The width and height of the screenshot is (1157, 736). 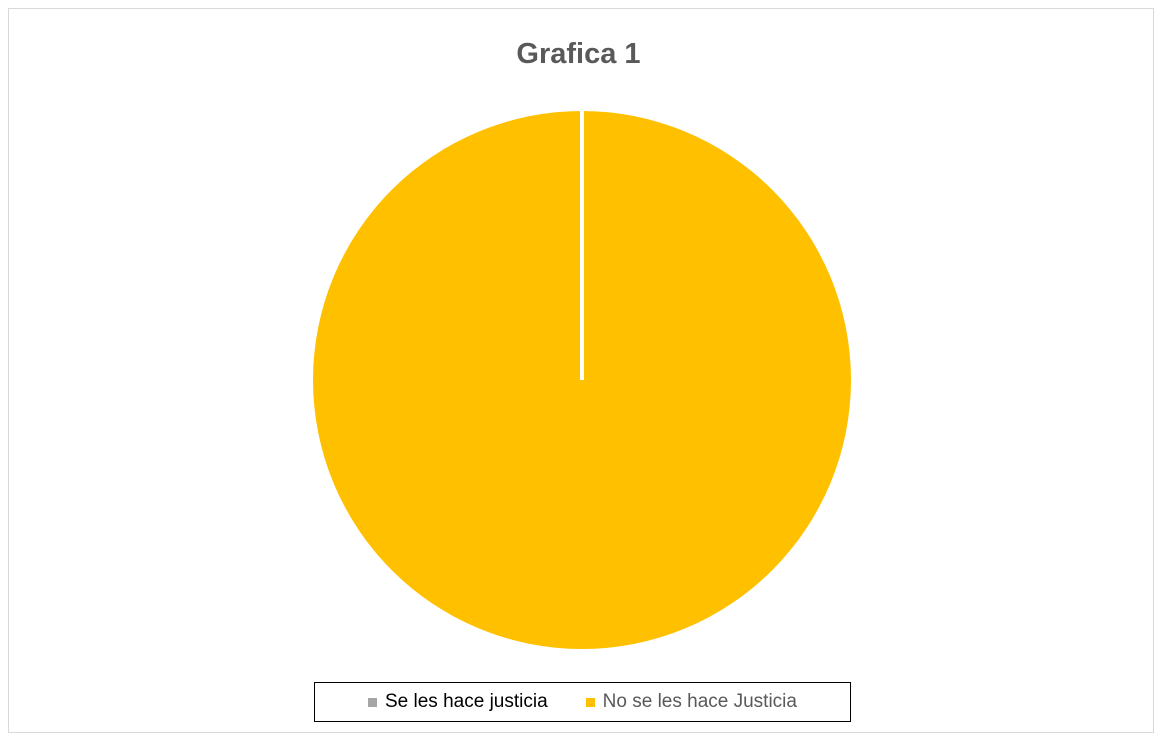 What do you see at coordinates (699, 701) in the screenshot?
I see `legend-label: No se les hace Justicia` at bounding box center [699, 701].